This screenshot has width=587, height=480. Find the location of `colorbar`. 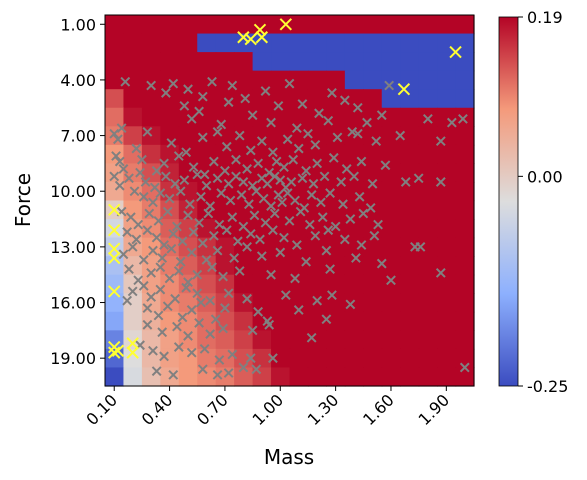

colorbar is located at coordinates (508, 201).